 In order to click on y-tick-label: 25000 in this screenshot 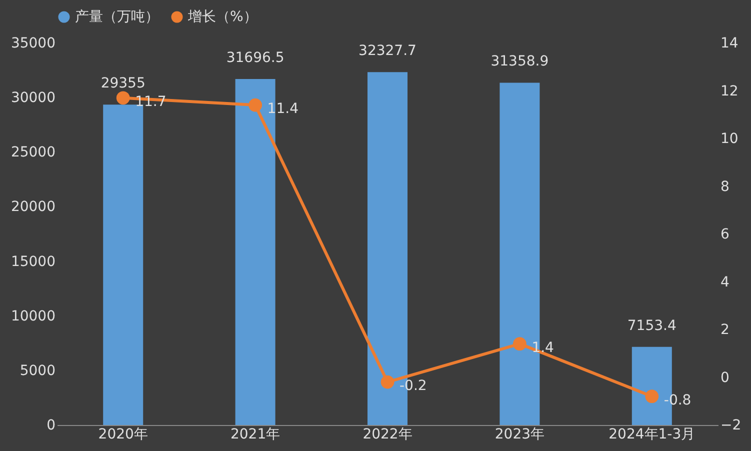, I will do `click(33, 152)`.